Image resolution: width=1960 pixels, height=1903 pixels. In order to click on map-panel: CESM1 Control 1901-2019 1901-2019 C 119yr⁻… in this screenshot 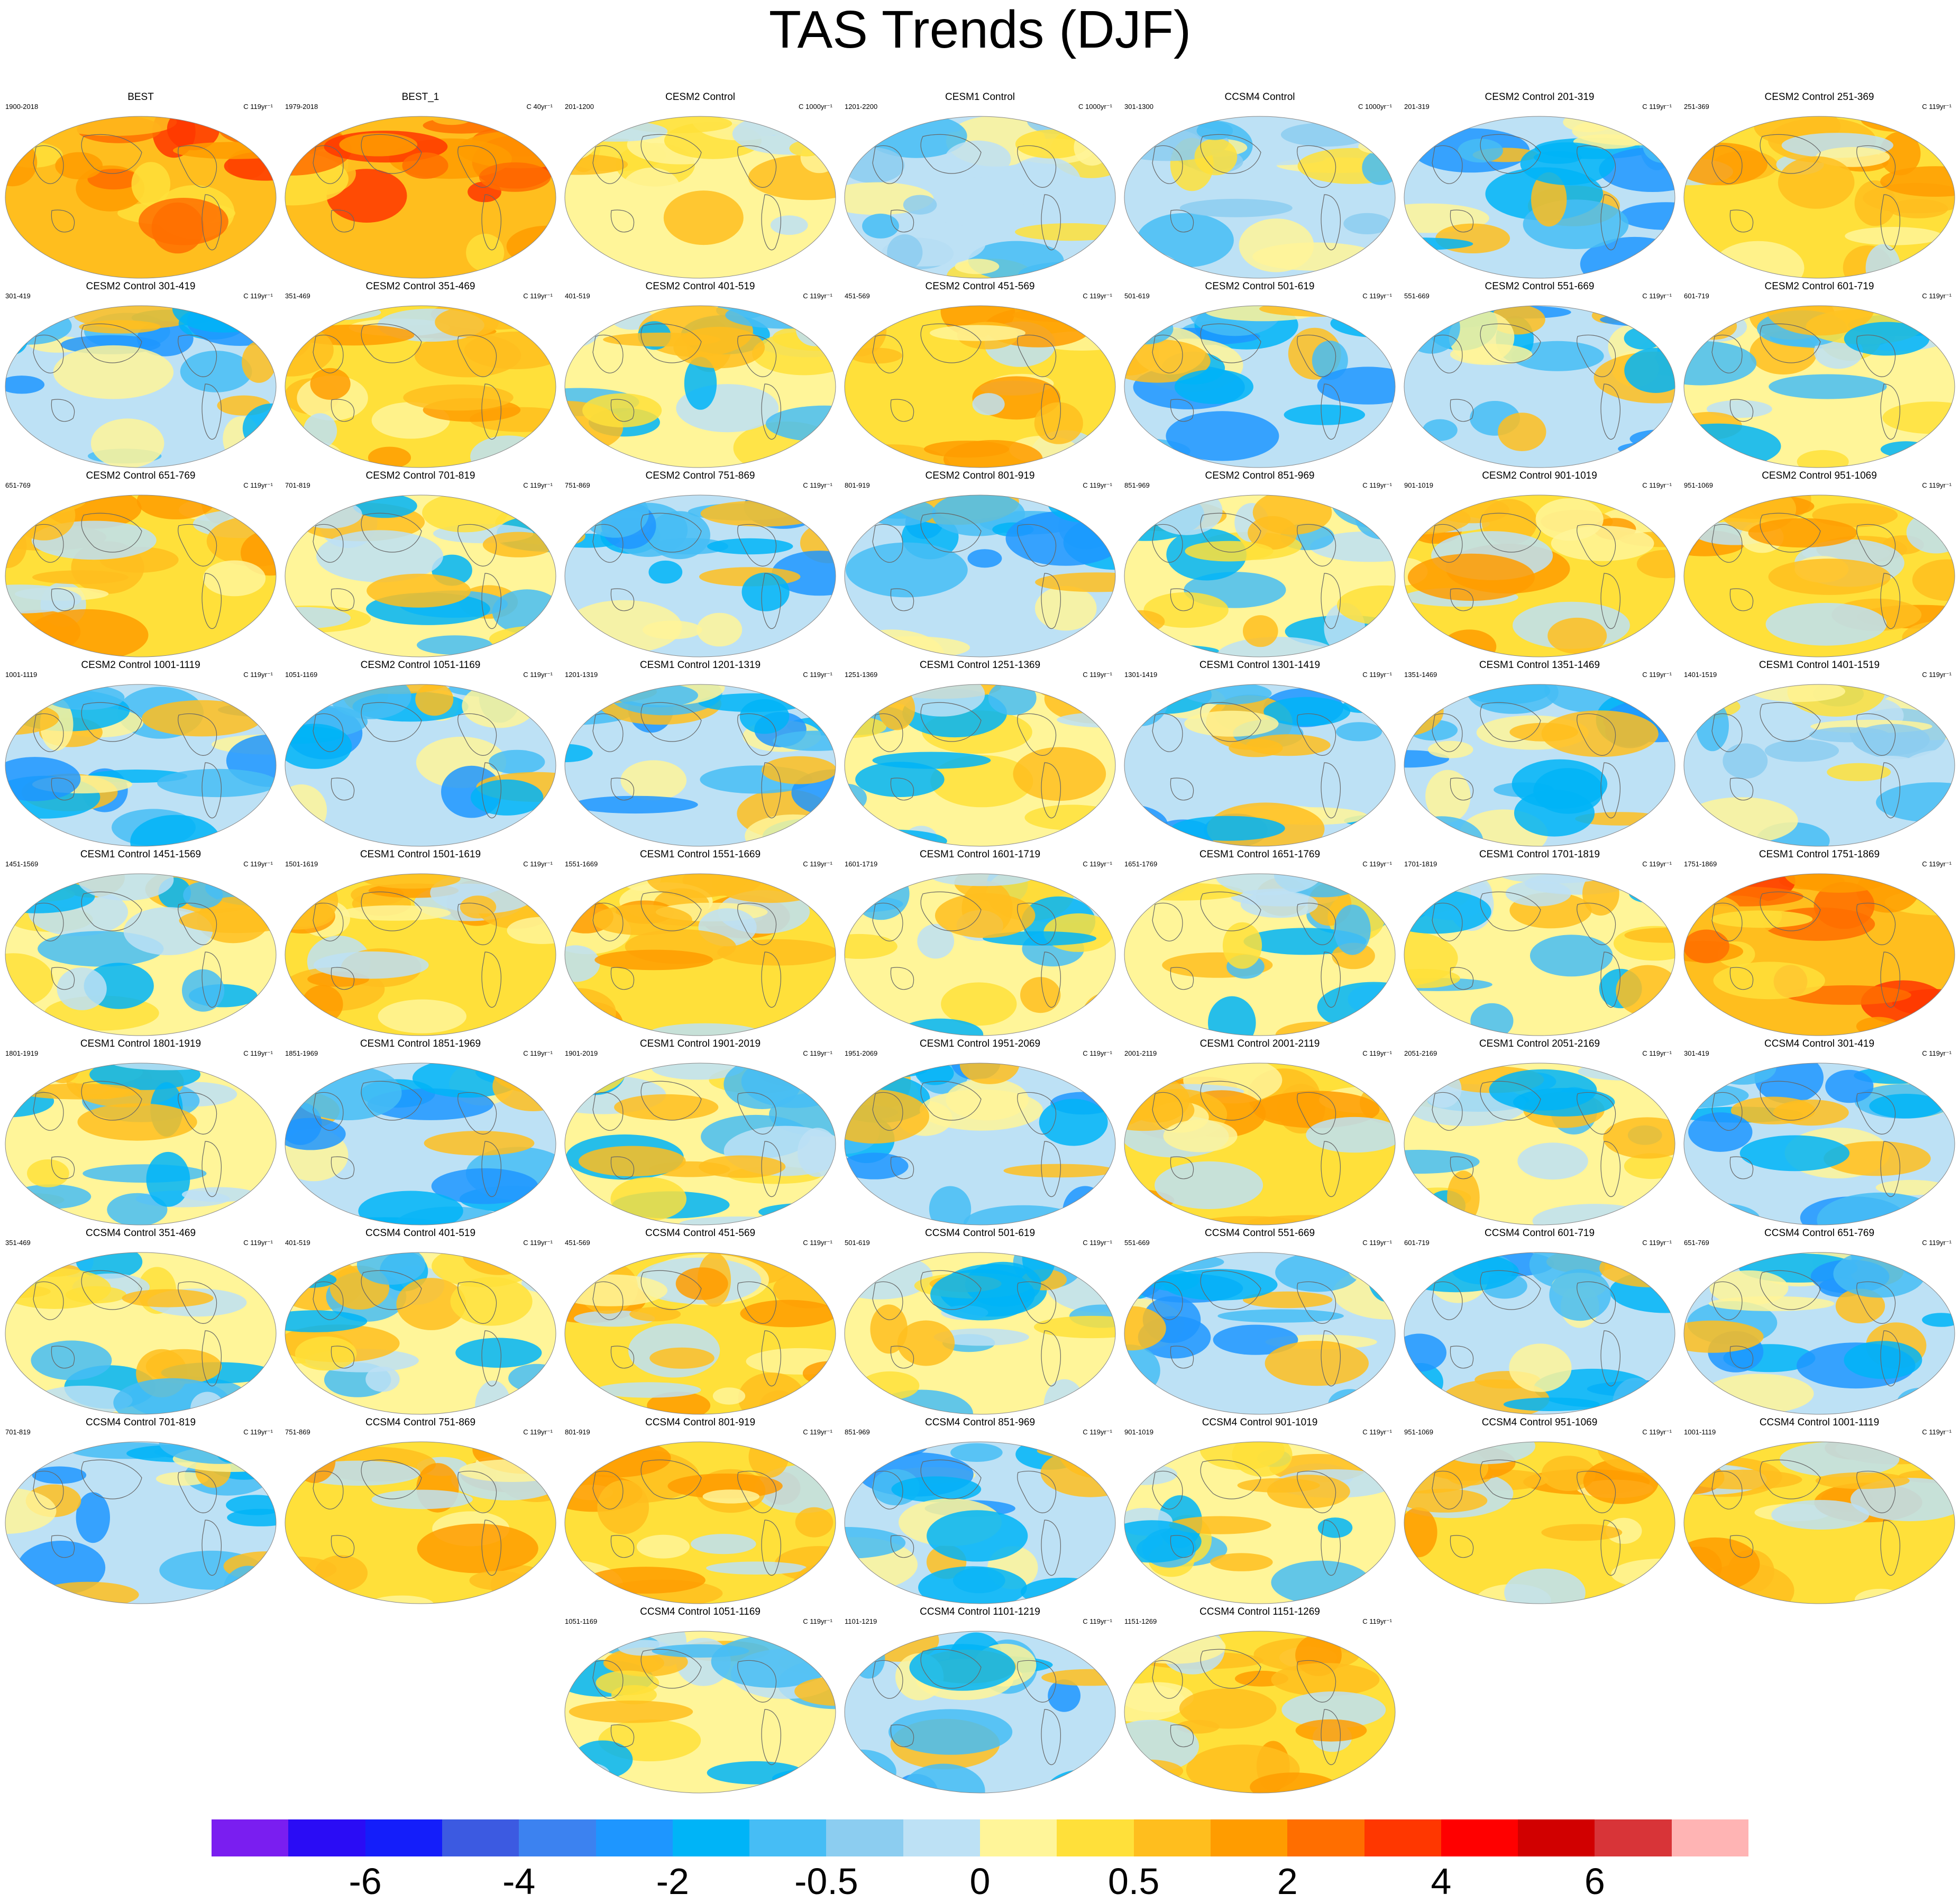, I will do `click(700, 1132)`.